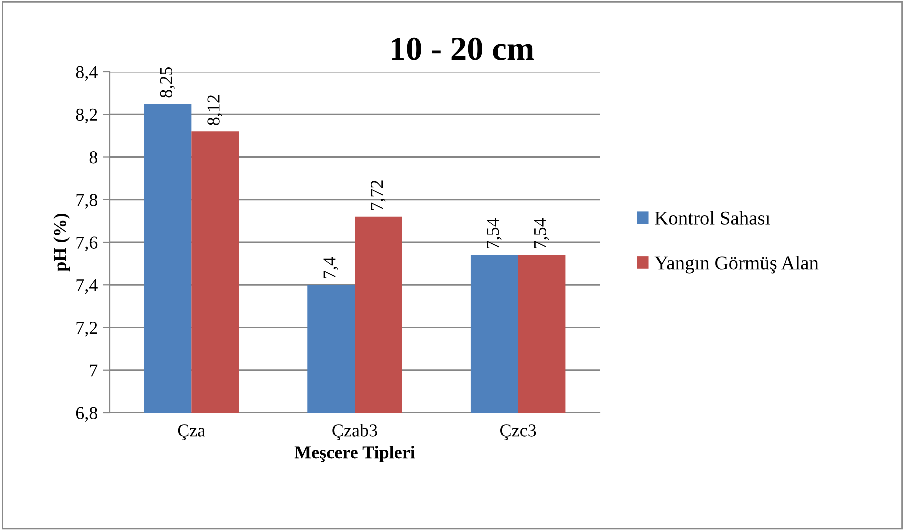  What do you see at coordinates (87, 287) in the screenshot?
I see `y-tick-label: 7,4` at bounding box center [87, 287].